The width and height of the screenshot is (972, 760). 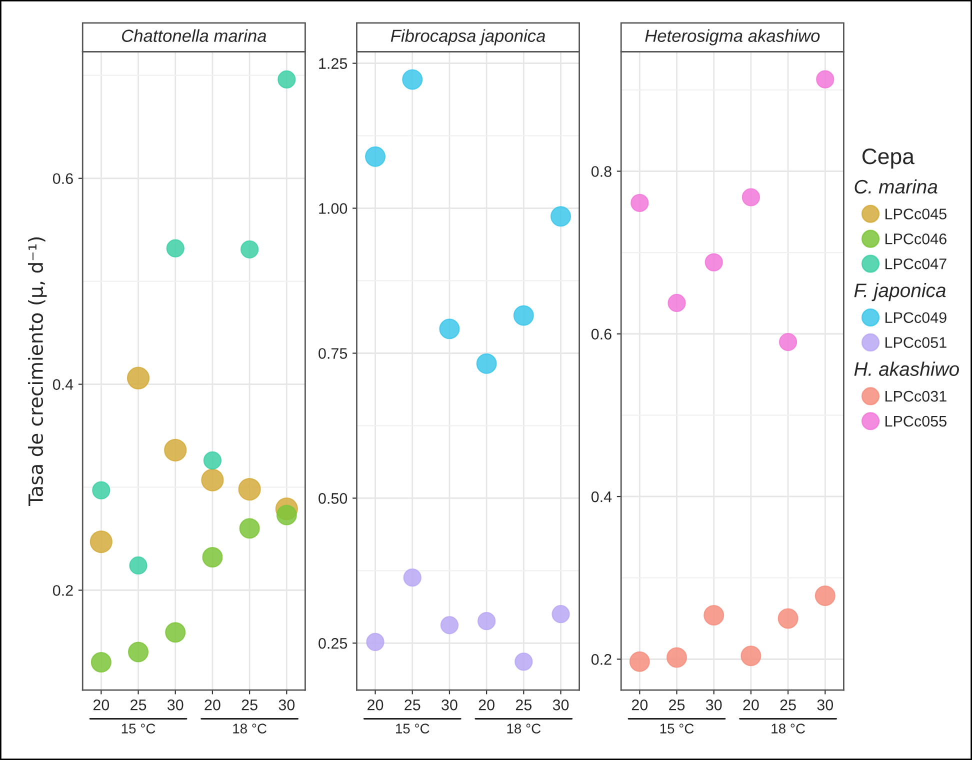 I want to click on text: F. japonica, so click(x=900, y=292).